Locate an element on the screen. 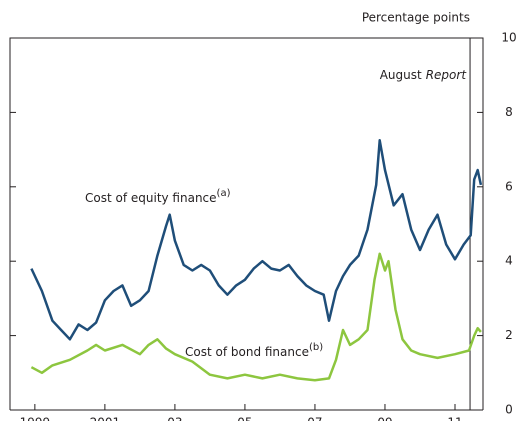 This screenshot has height=421, width=526. x-tick-label: 09 is located at coordinates (384, 418).